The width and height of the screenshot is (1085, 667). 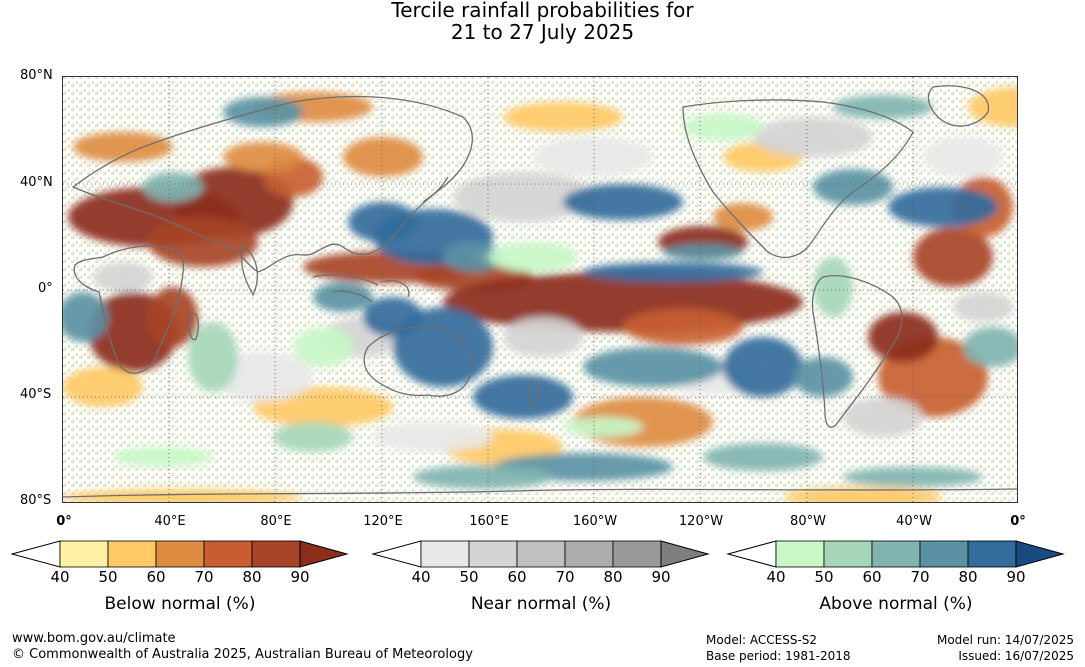 What do you see at coordinates (36, 394) in the screenshot?
I see `lat-label-40s: 40°S` at bounding box center [36, 394].